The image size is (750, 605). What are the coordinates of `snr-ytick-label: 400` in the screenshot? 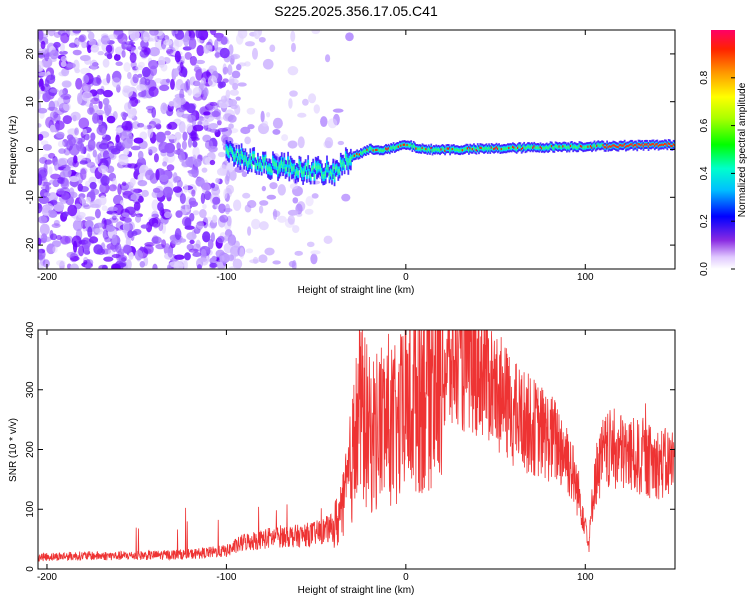 It's located at (30, 329).